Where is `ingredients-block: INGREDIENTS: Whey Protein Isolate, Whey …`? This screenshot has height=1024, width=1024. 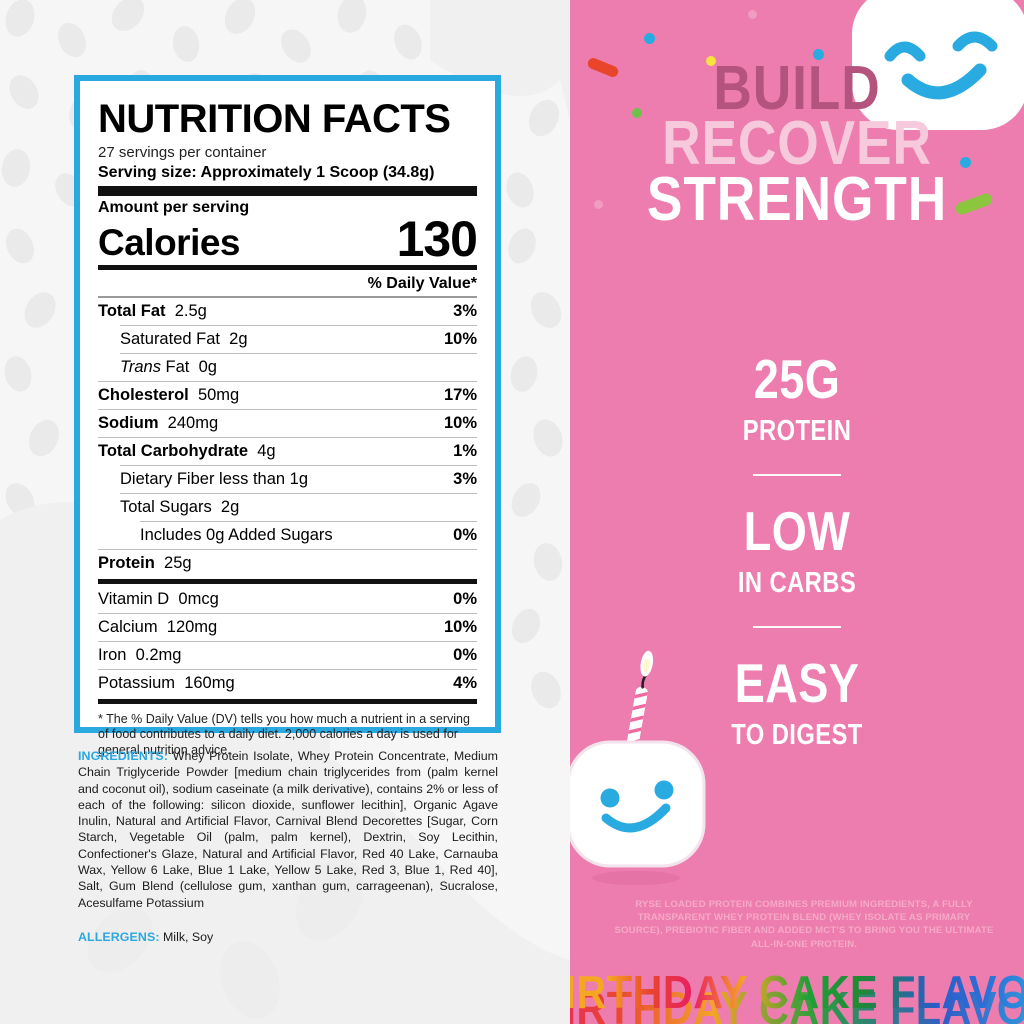 ingredients-block: INGREDIENTS: Whey Protein Isolate, Whey … is located at coordinates (288, 846).